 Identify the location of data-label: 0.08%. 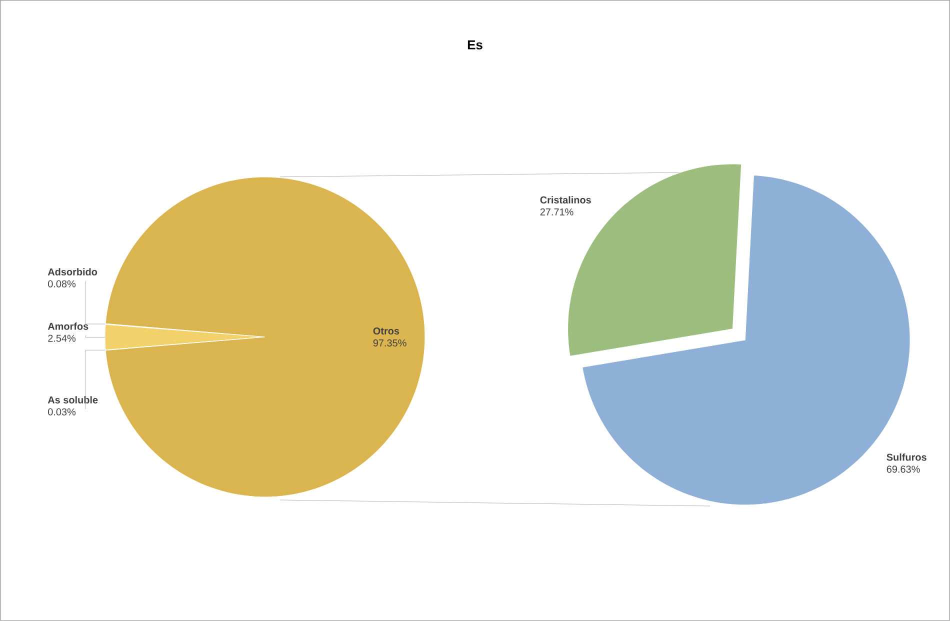
(62, 284).